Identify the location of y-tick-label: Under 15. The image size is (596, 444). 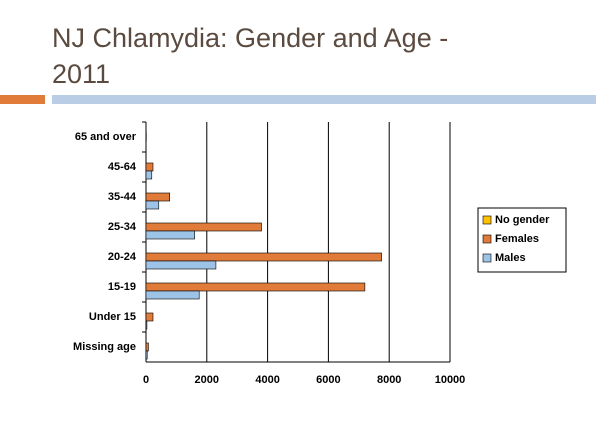
(112, 317).